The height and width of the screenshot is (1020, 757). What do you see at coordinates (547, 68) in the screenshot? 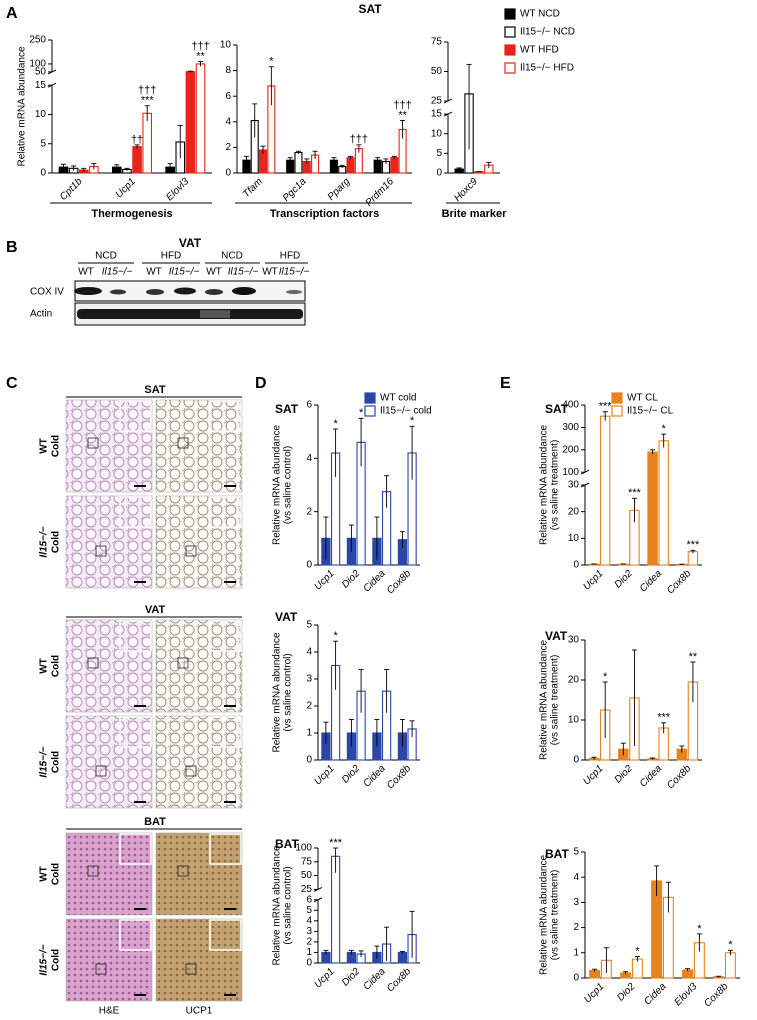
I see `legend-label: Il15−/− HFD` at bounding box center [547, 68].